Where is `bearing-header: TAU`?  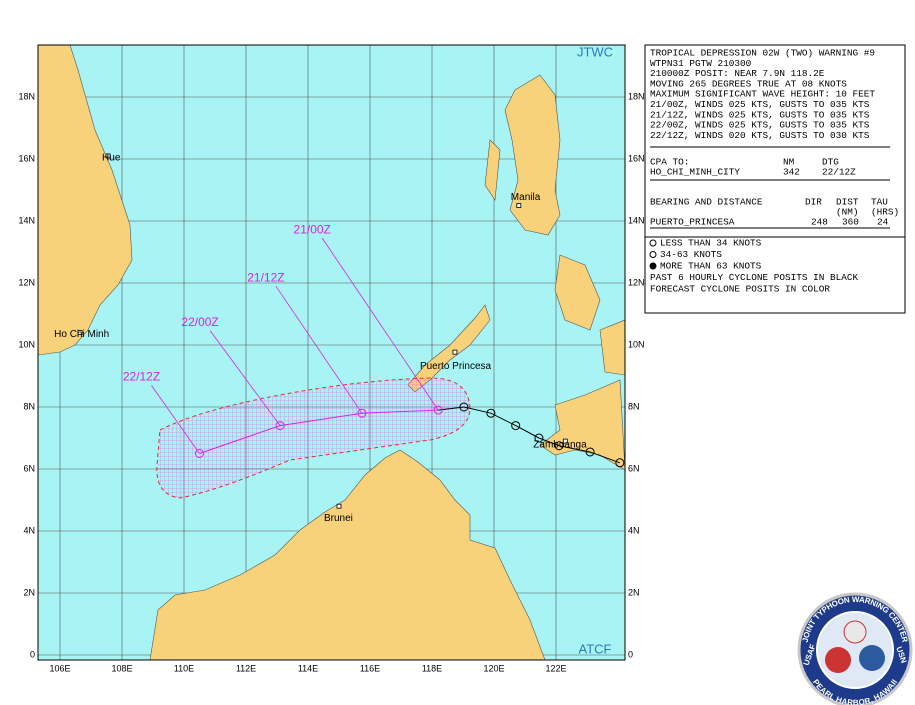
bearing-header: TAU is located at coordinates (879, 201).